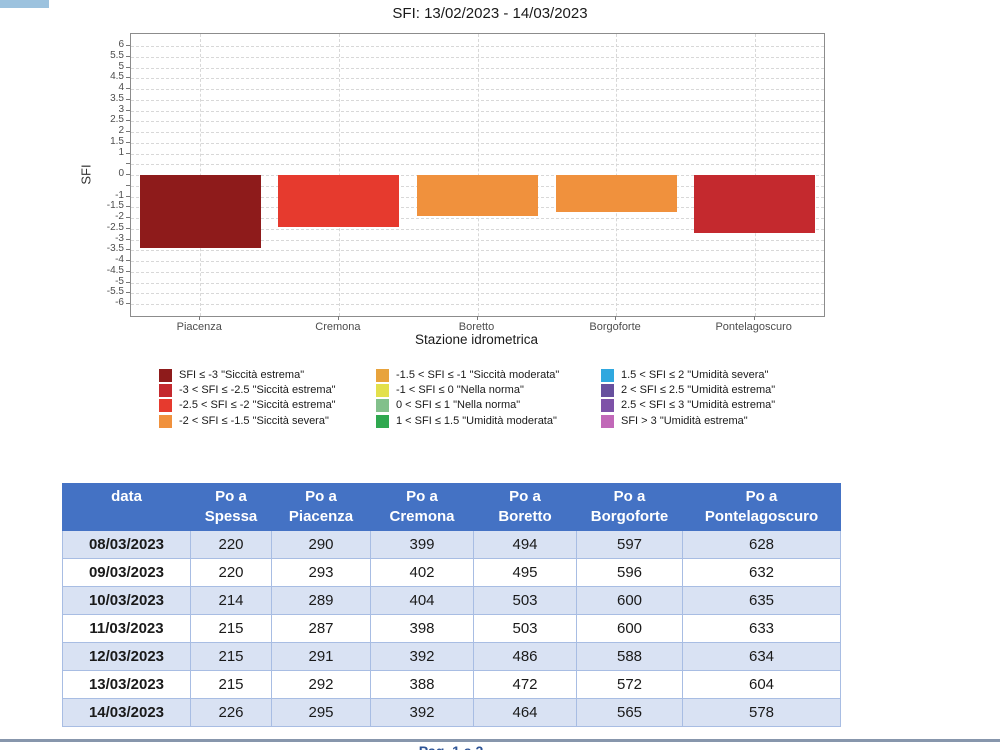 The height and width of the screenshot is (750, 1000). I want to click on column-header: Po a Piacenza, so click(321, 507).